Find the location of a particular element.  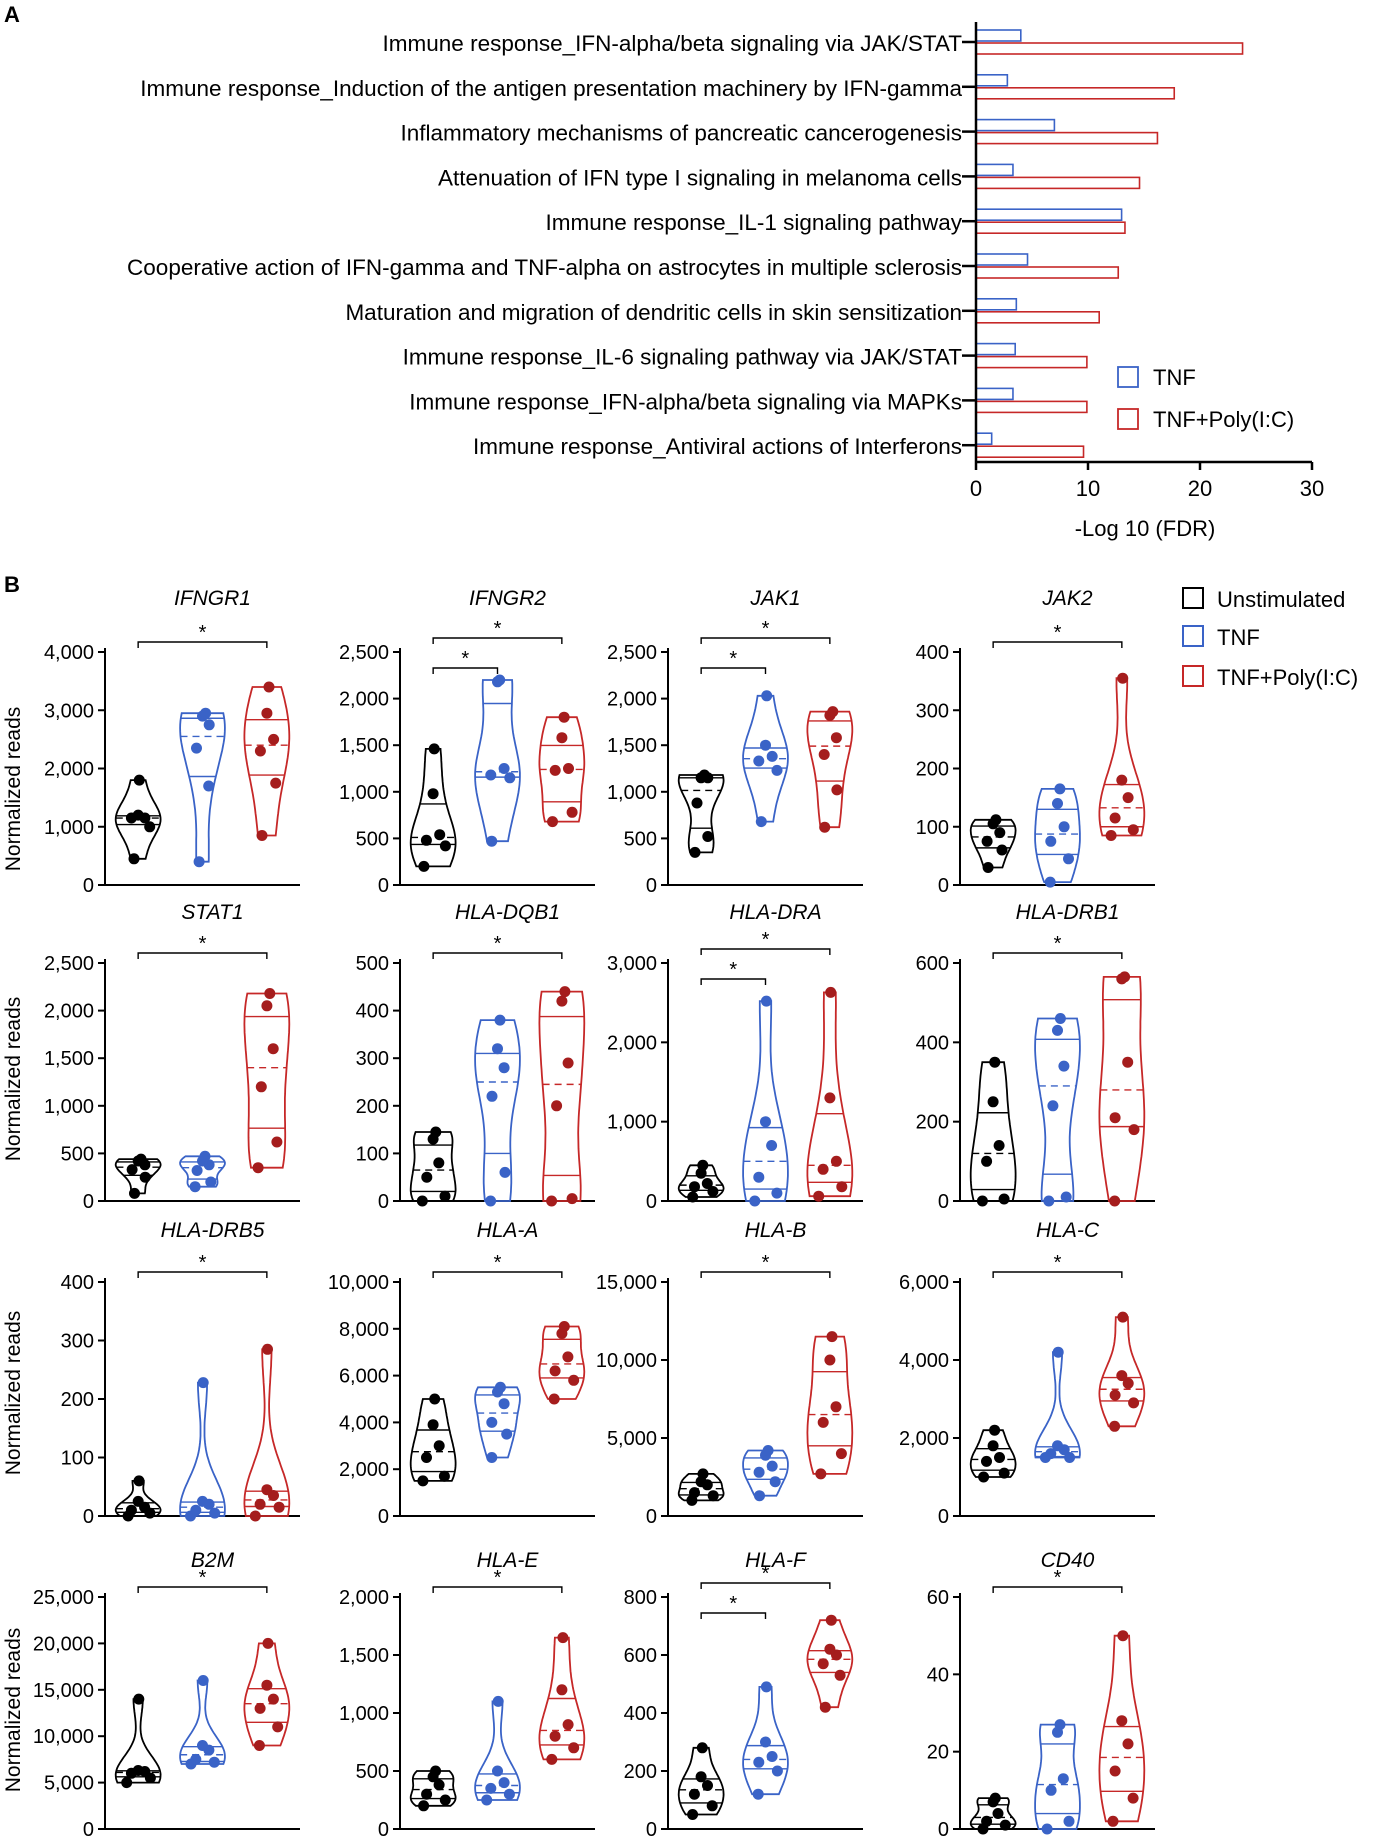

chart-title: HLA-E is located at coordinates (508, 1560).